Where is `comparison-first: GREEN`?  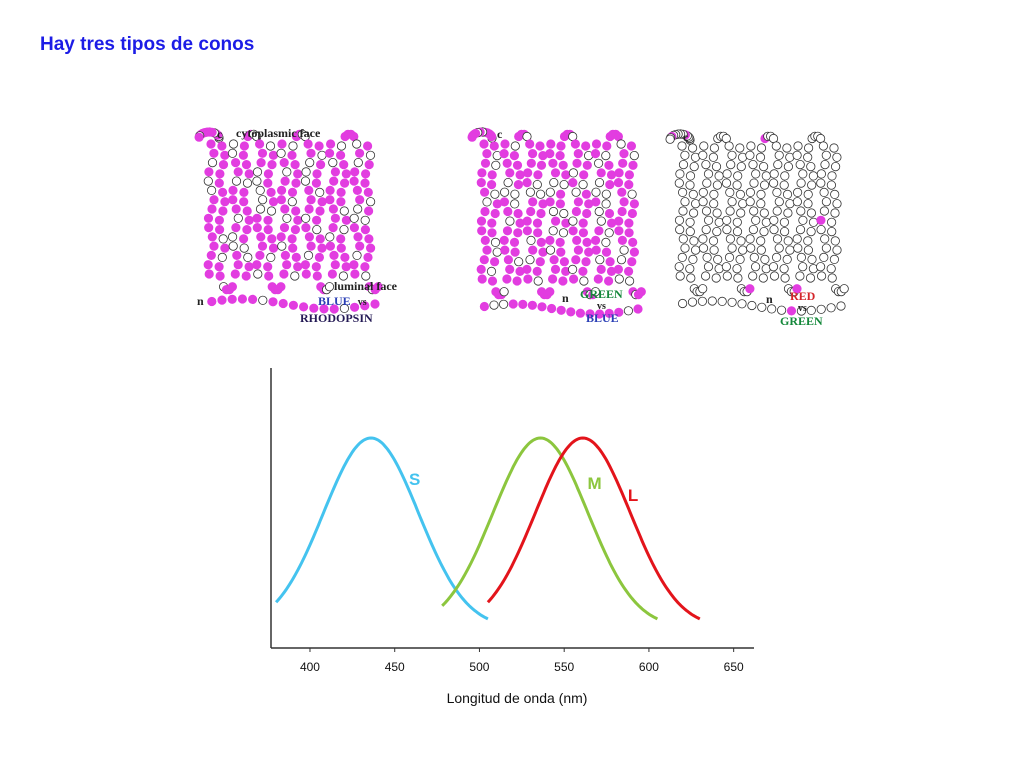 comparison-first: GREEN is located at coordinates (601, 294).